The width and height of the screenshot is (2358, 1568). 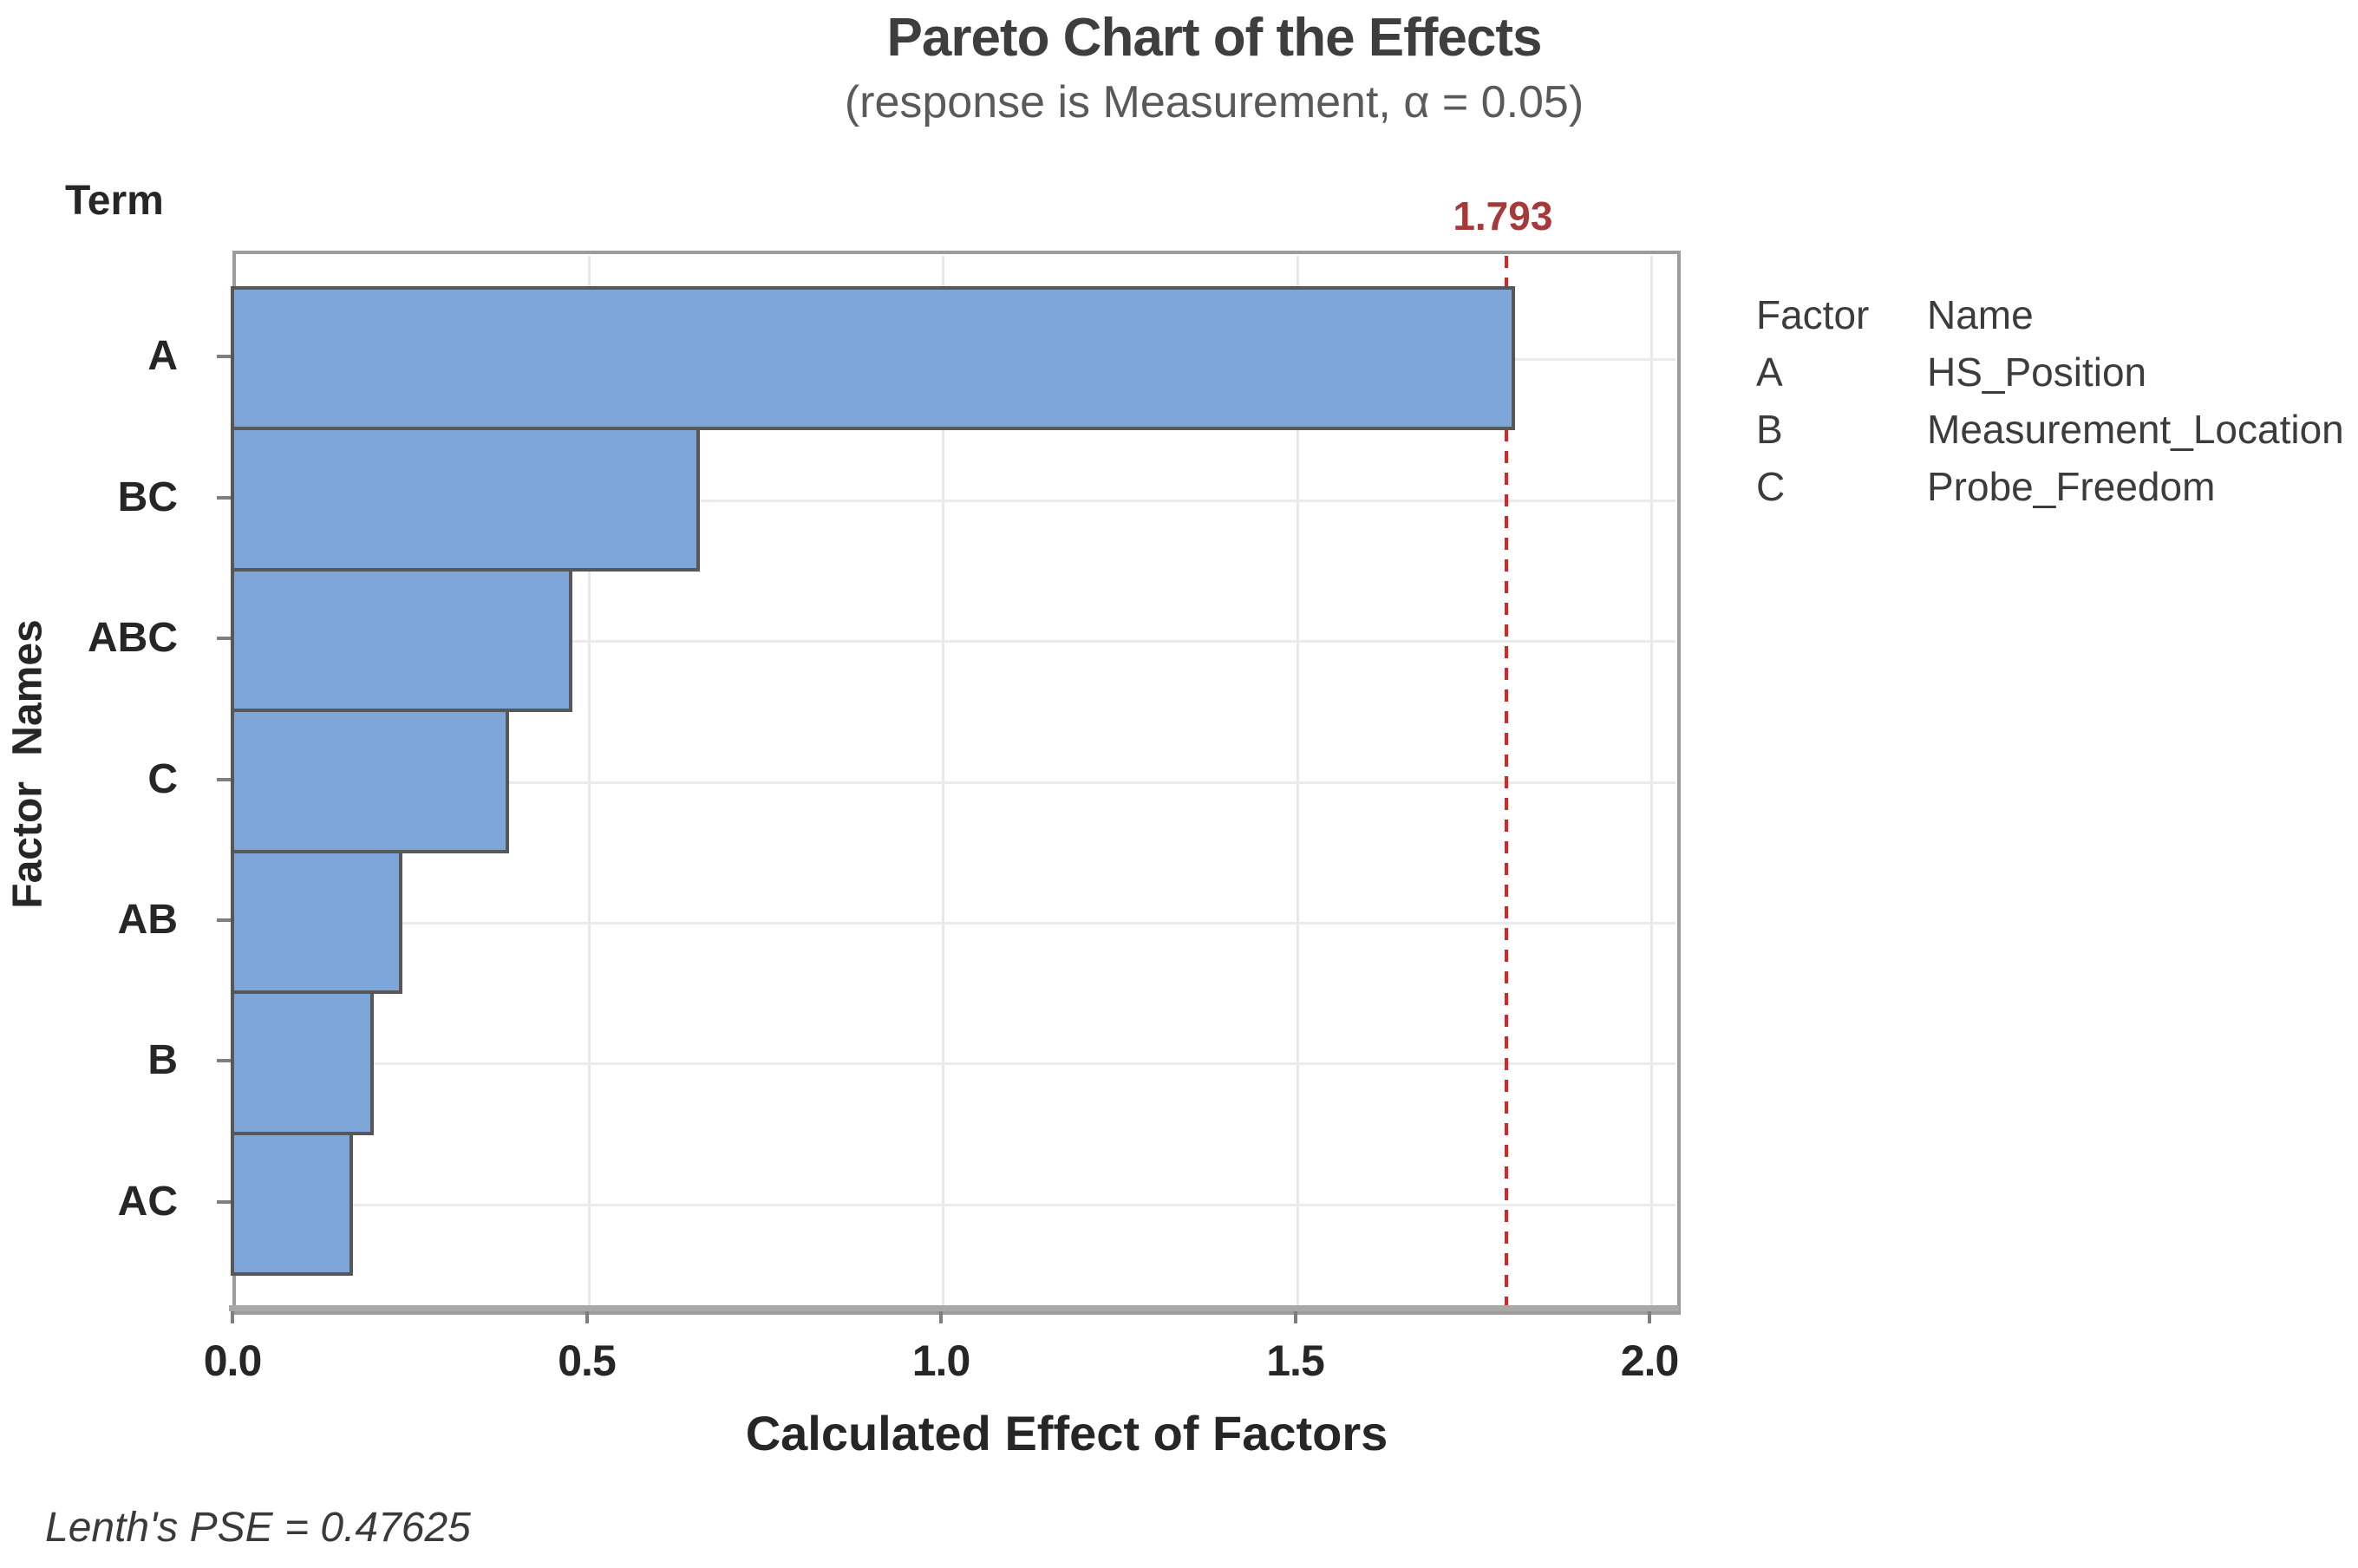 What do you see at coordinates (2050, 314) in the screenshot?
I see `legend-header-row: Factor Name` at bounding box center [2050, 314].